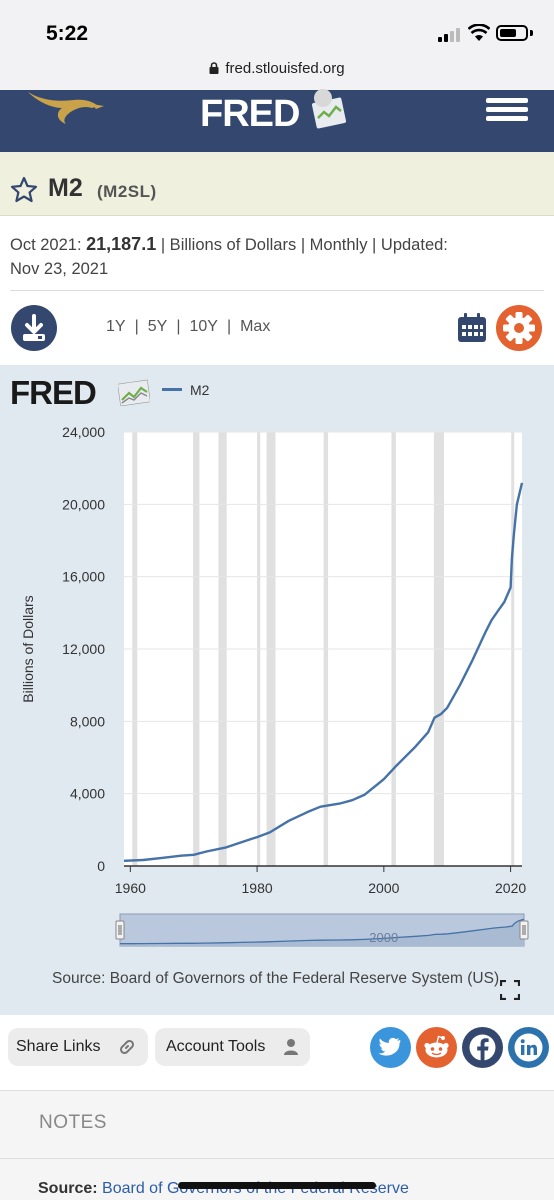  Describe the element at coordinates (116, 326) in the screenshot. I see `range-1y-link: 1Y` at that location.